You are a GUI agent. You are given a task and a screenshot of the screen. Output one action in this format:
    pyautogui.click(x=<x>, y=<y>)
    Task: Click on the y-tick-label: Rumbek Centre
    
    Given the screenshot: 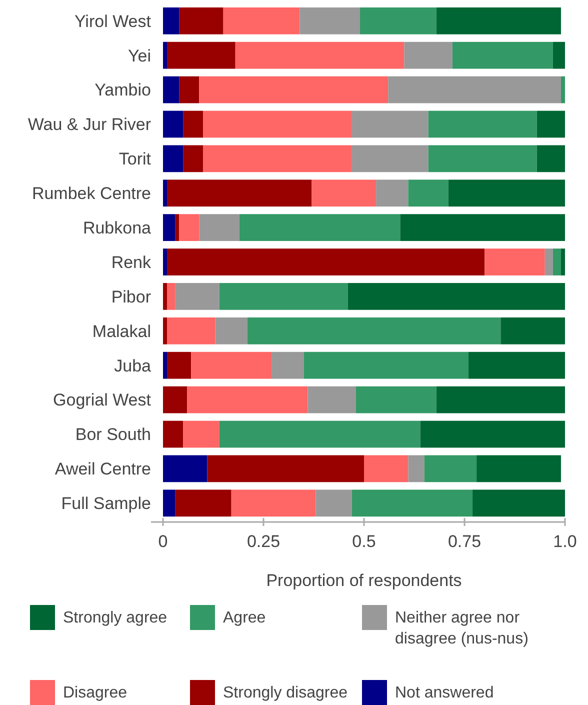 What is the action you would take?
    pyautogui.click(x=91, y=194)
    